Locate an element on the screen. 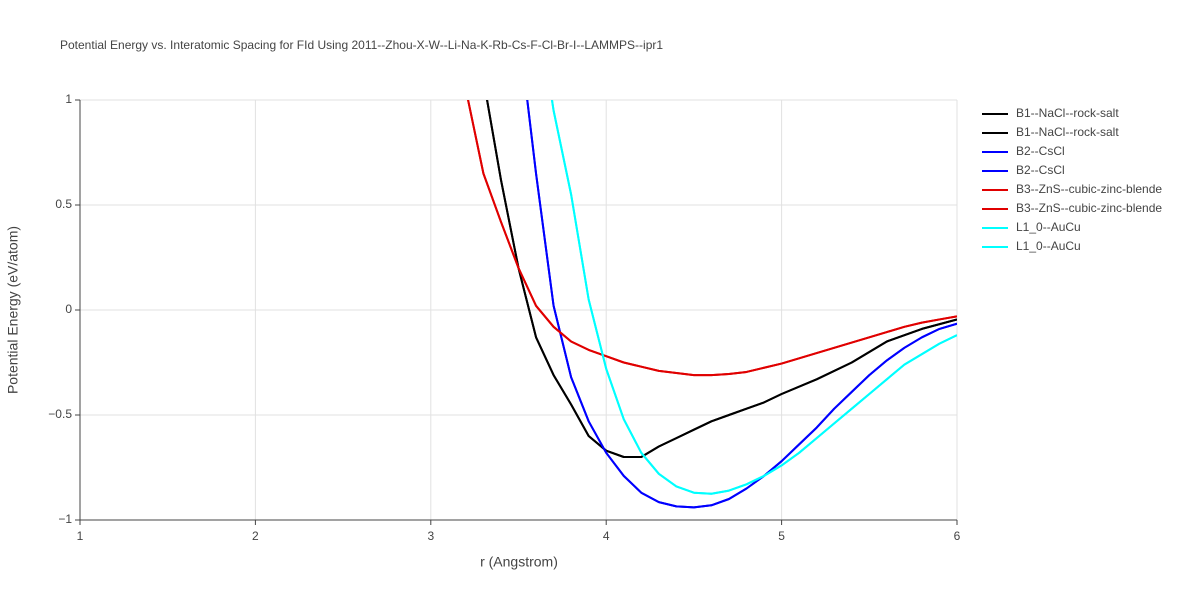 Image resolution: width=1200 pixels, height=600 pixels. x-tick-label: 1 is located at coordinates (80, 536).